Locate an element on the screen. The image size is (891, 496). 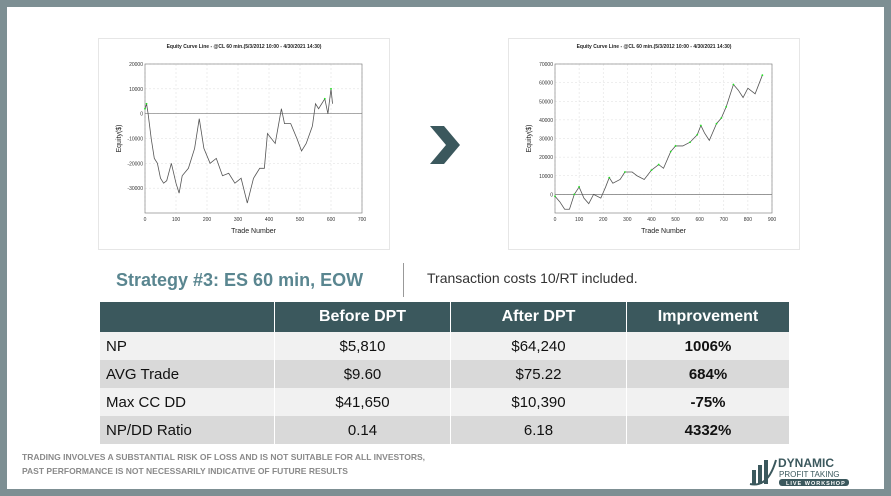
header-blank is located at coordinates (187, 317).